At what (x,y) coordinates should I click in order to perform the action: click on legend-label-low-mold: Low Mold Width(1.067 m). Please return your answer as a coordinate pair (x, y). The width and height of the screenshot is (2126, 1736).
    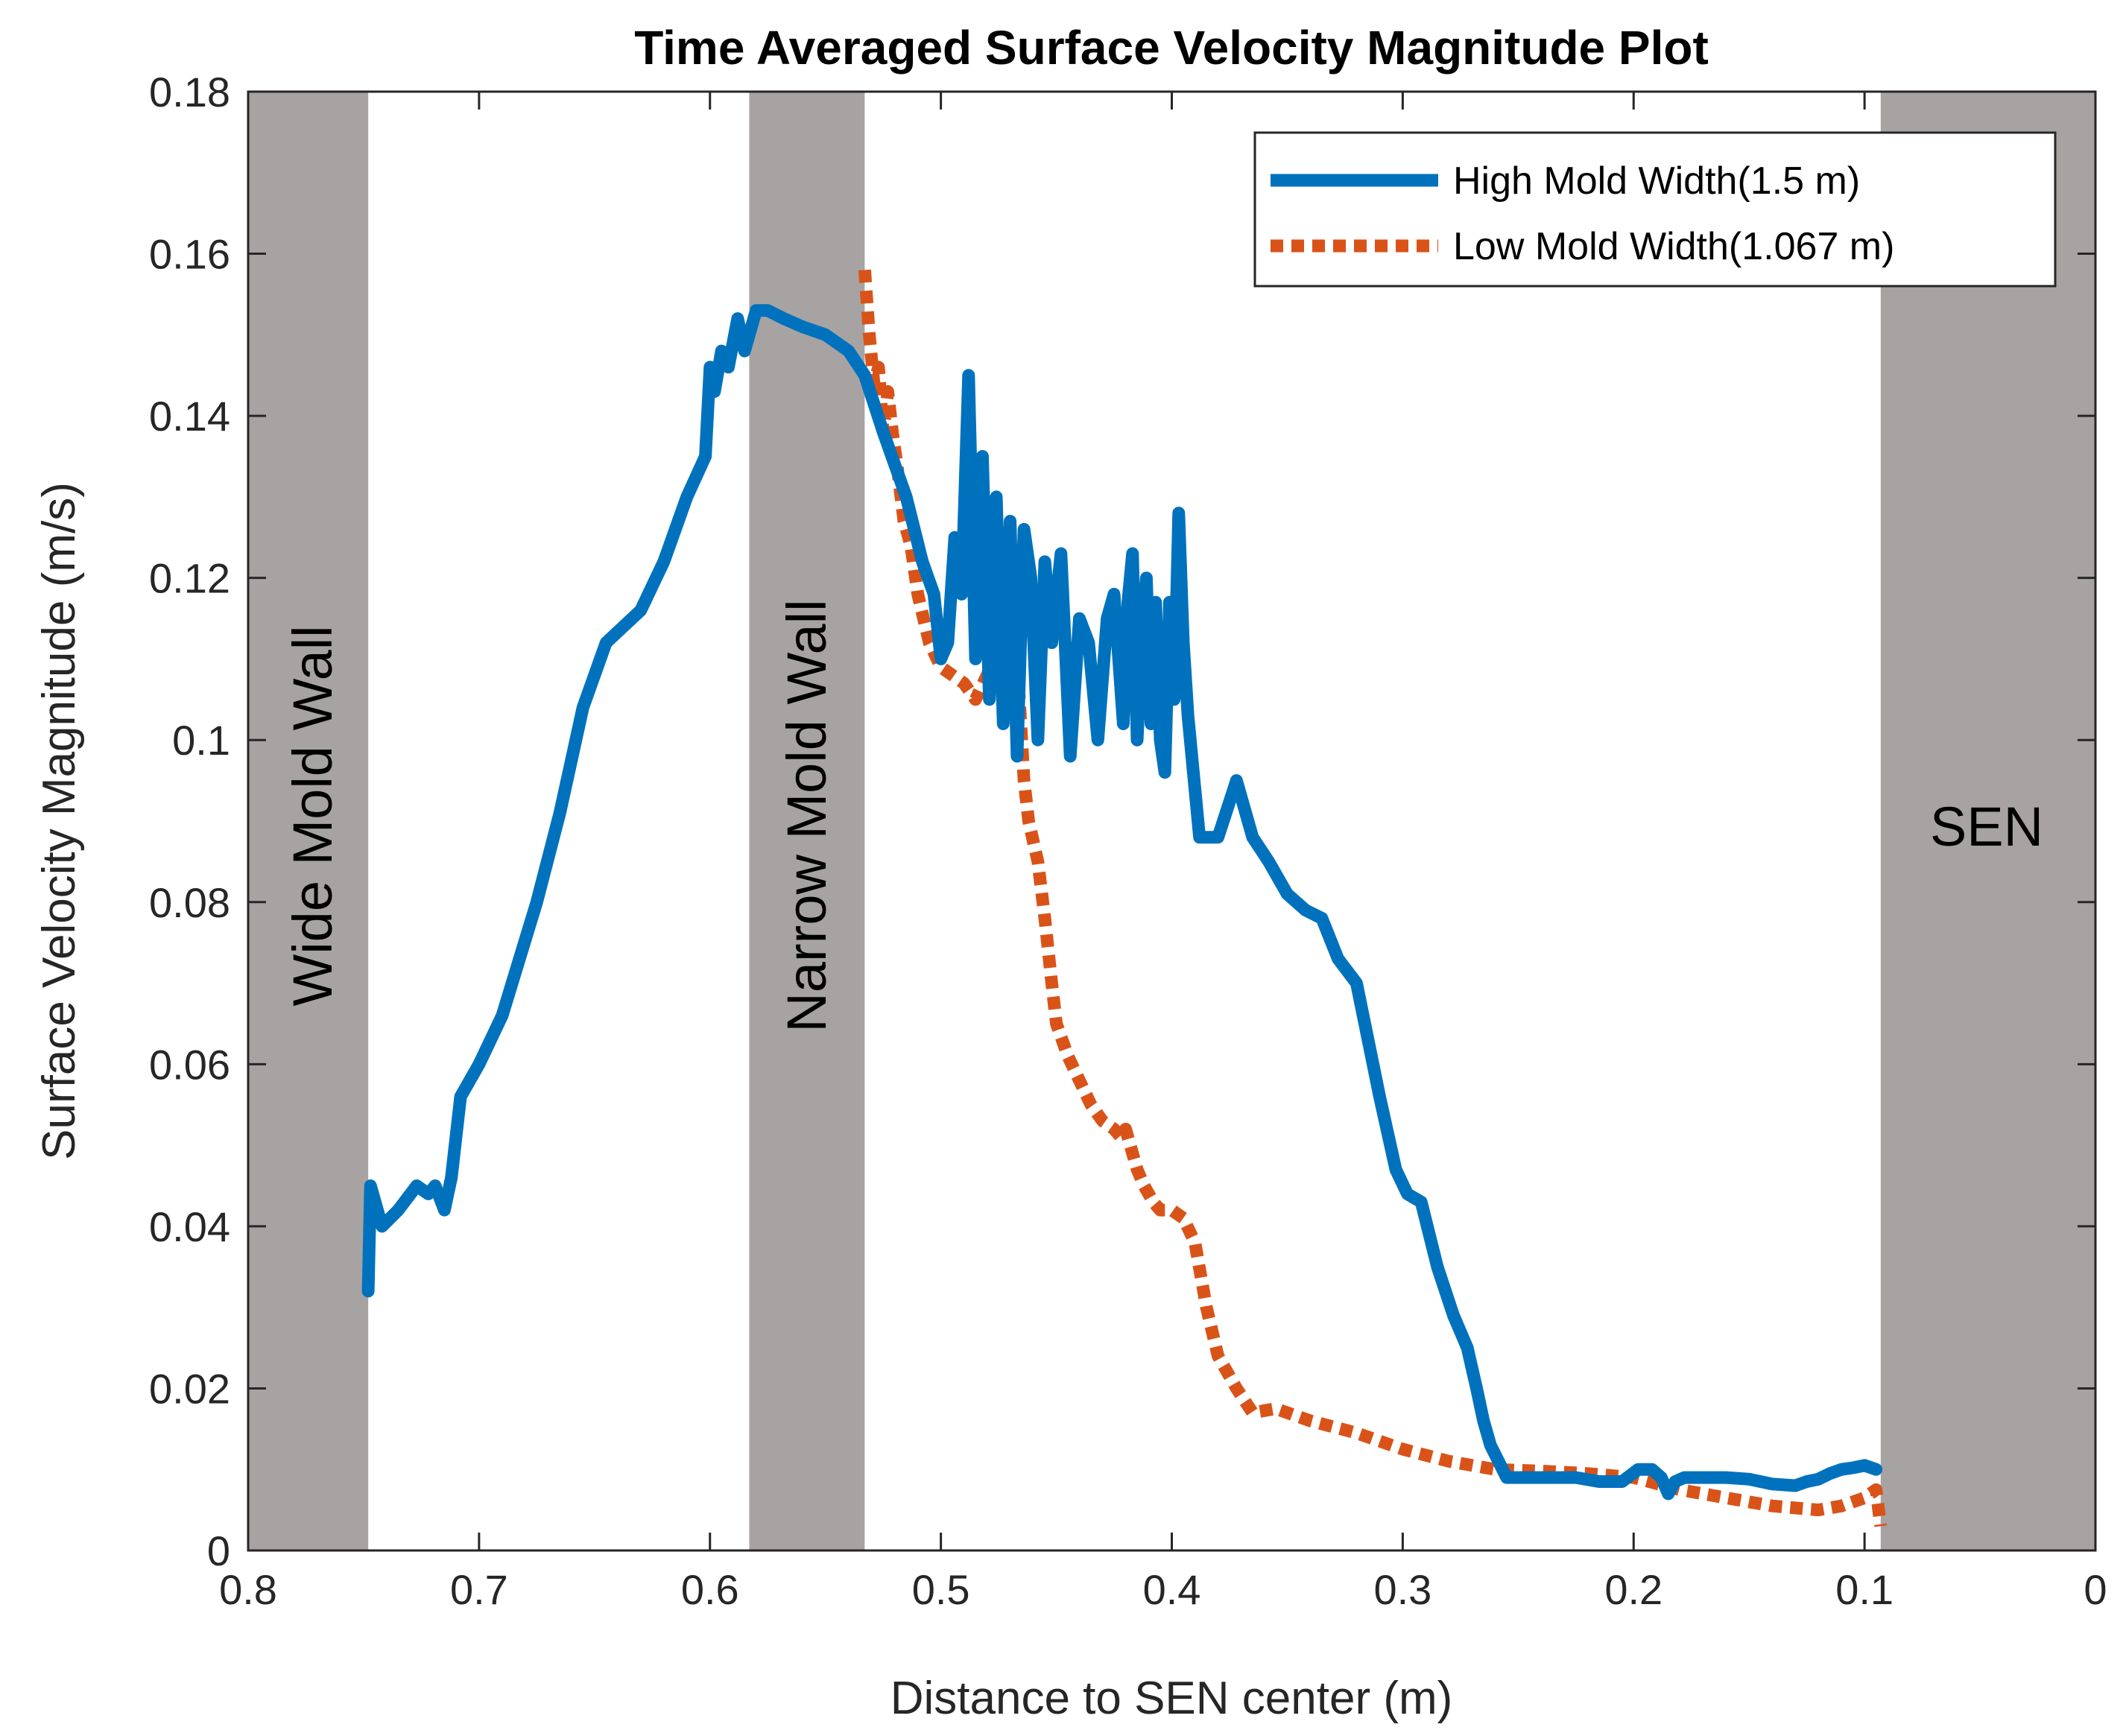
    Looking at the image, I should click on (1673, 247).